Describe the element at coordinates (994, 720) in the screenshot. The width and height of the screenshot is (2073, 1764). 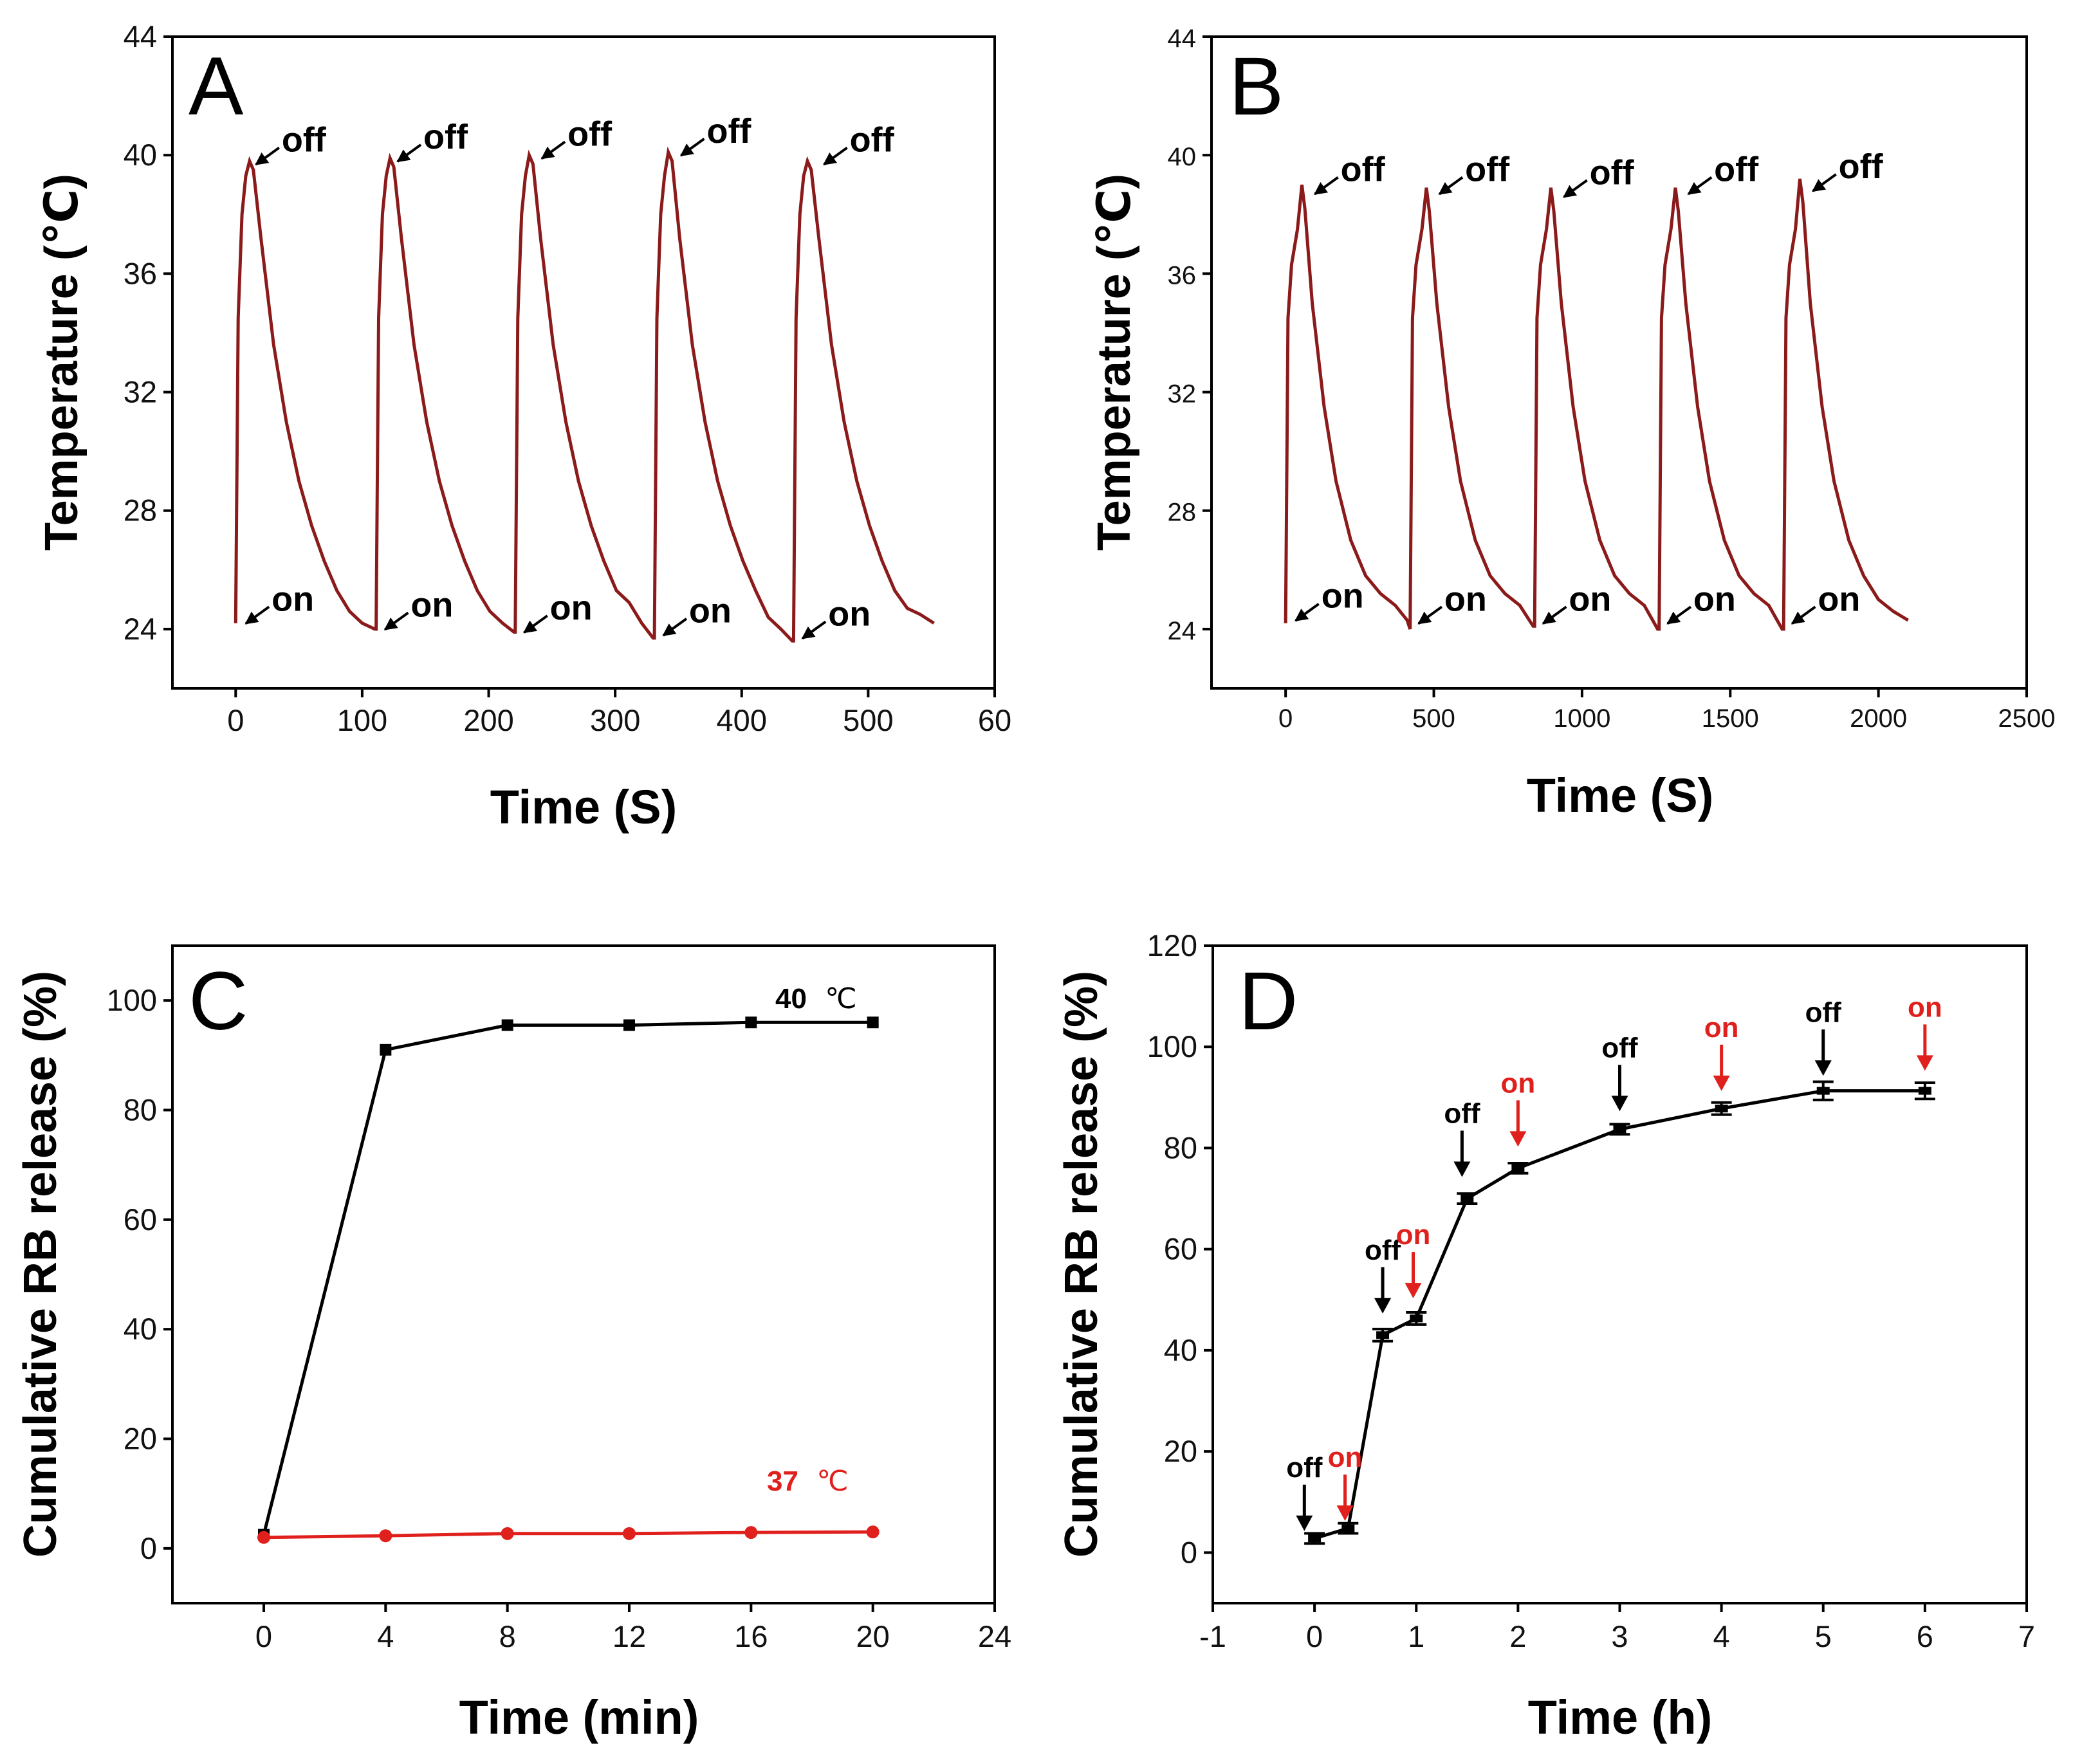
I see `panel-a-x-tick-label: 60` at that location.